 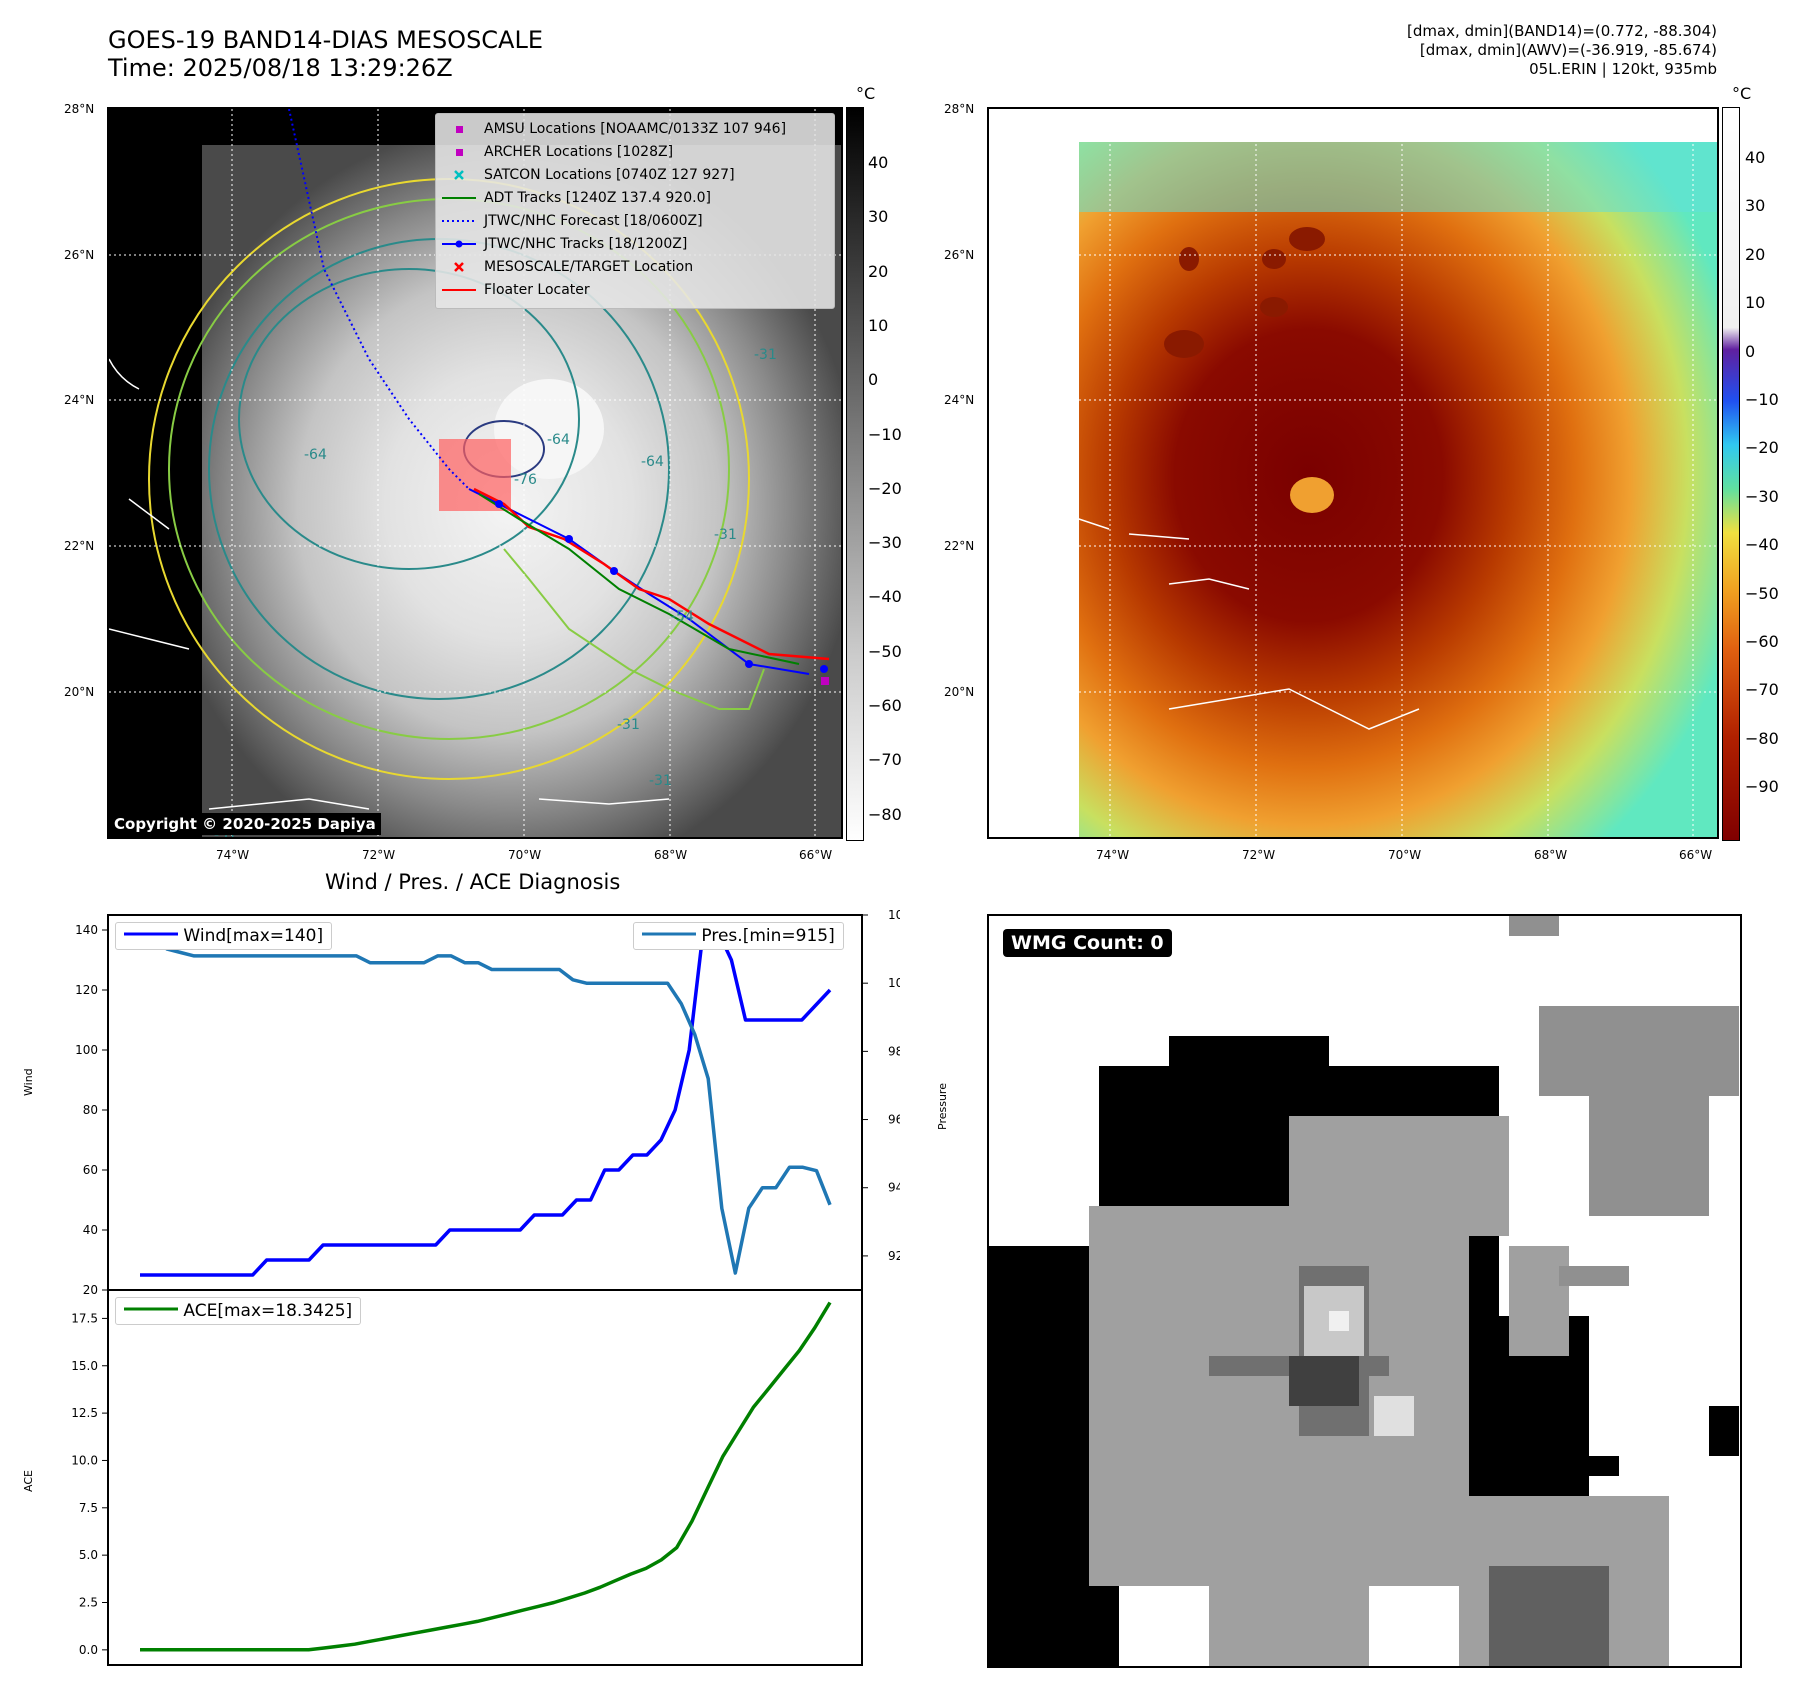 What do you see at coordinates (86, 930) in the screenshot?
I see `wind-tick-label: 140` at bounding box center [86, 930].